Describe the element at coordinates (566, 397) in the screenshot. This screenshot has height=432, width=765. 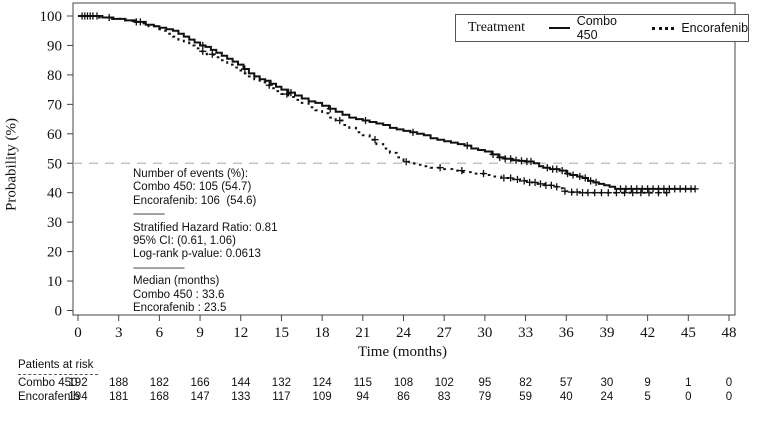
I see `risk-value: 40` at that location.